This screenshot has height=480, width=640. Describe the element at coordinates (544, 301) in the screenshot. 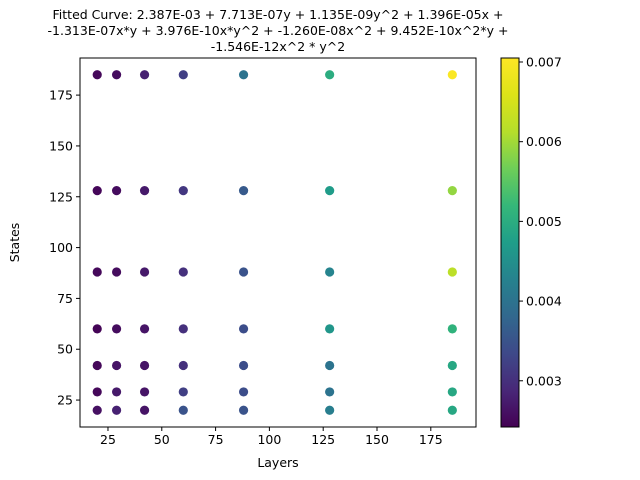

I see `colorbar-tick-label-1: 0.004` at that location.